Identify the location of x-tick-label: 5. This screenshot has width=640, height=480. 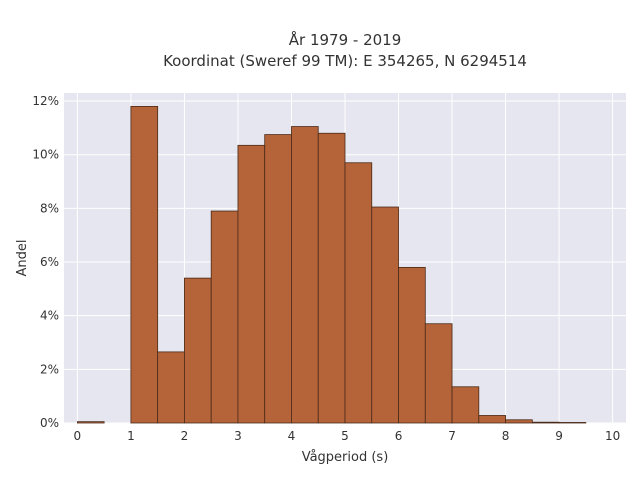
(345, 436).